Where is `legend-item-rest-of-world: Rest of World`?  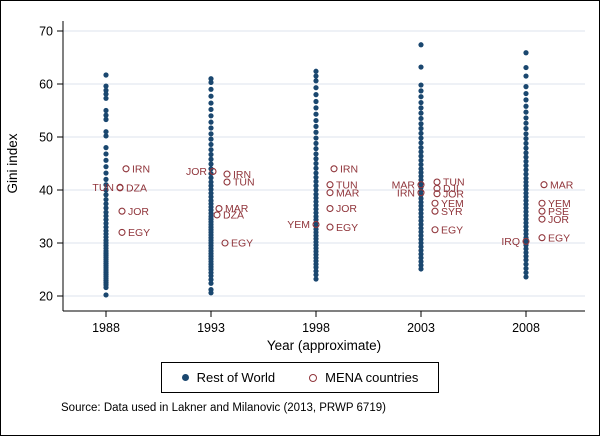
legend-item-rest-of-world: Rest of World is located at coordinates (228, 377).